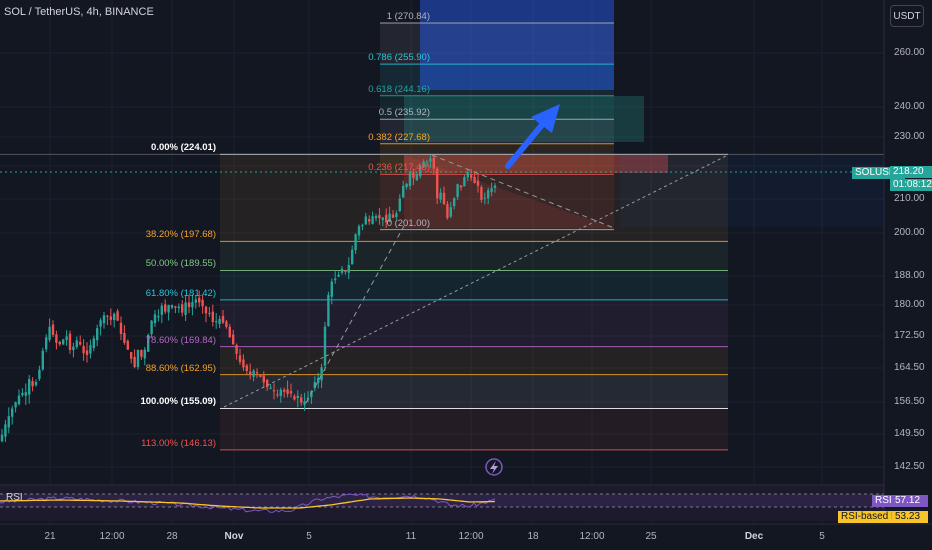 Image resolution: width=932 pixels, height=550 pixels. Describe the element at coordinates (112, 536) in the screenshot. I see `time-tick: 12:00` at that location.